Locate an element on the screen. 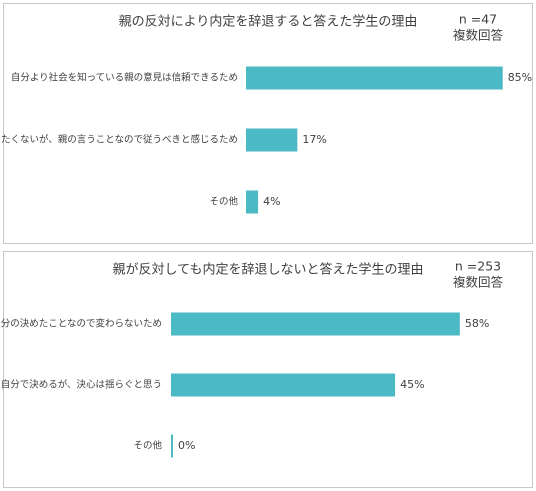 This screenshot has width=536, height=491. value-label: 17% is located at coordinates (314, 139).